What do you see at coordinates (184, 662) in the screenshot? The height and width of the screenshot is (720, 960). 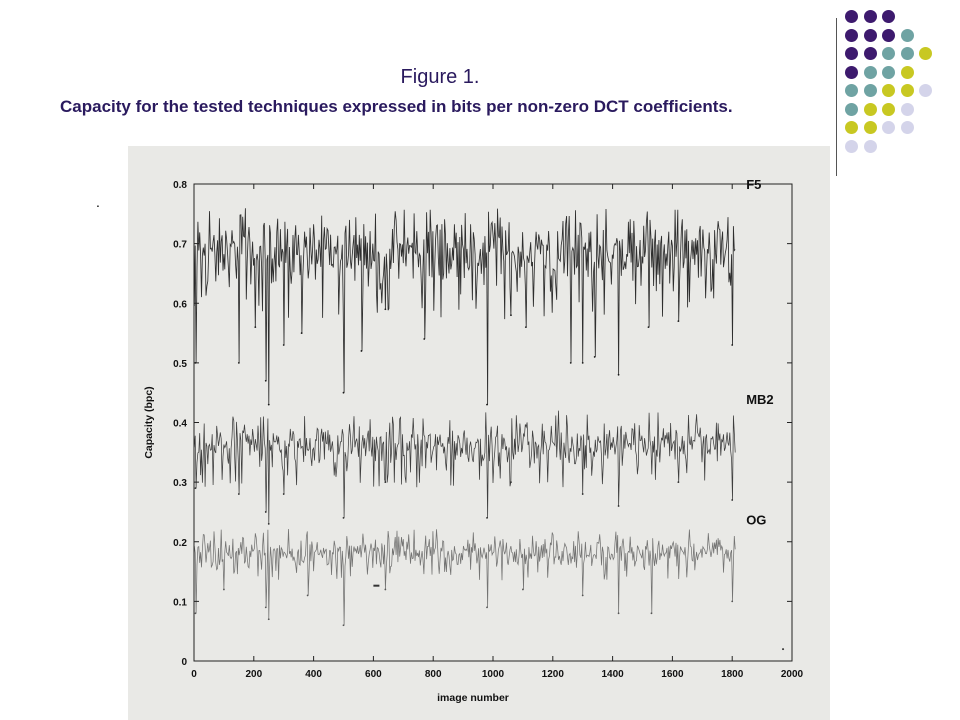 I see `y-tick-label: 0` at bounding box center [184, 662].